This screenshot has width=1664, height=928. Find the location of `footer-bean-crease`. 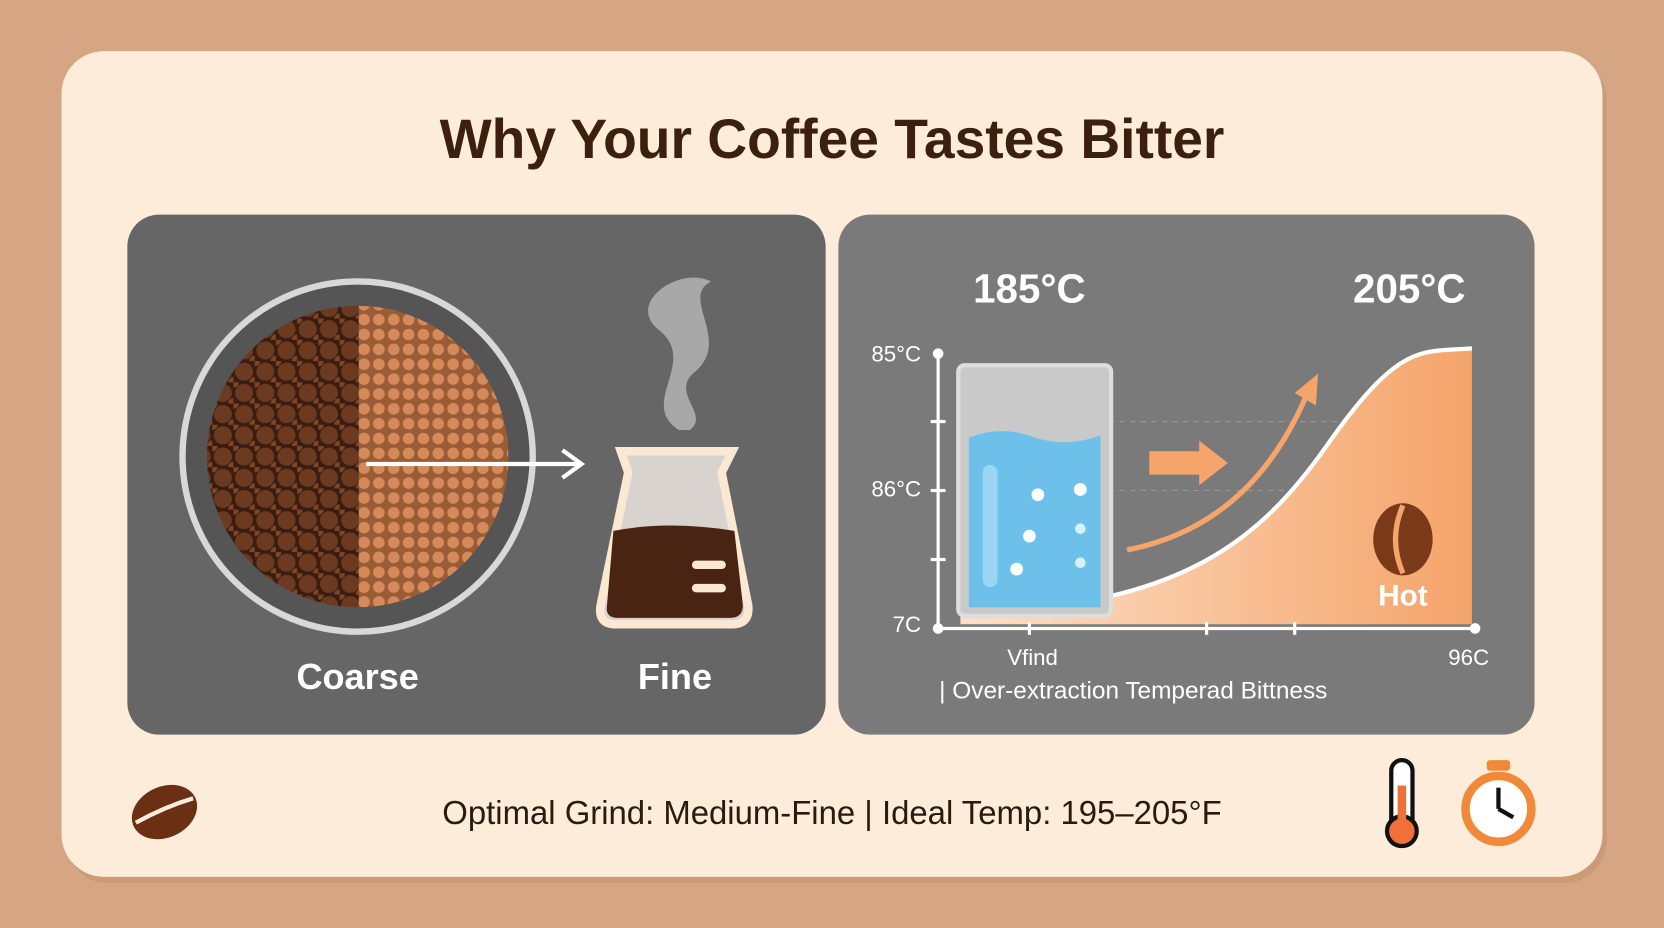

footer-bean-crease is located at coordinates (164, 810).